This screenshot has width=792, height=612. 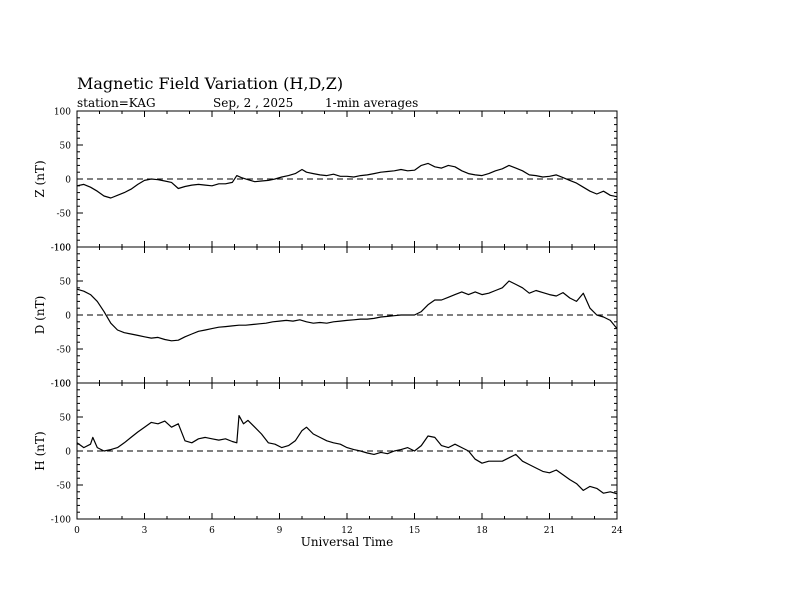 I want to click on date-label: Sep, 2 , 2025, so click(x=253, y=103).